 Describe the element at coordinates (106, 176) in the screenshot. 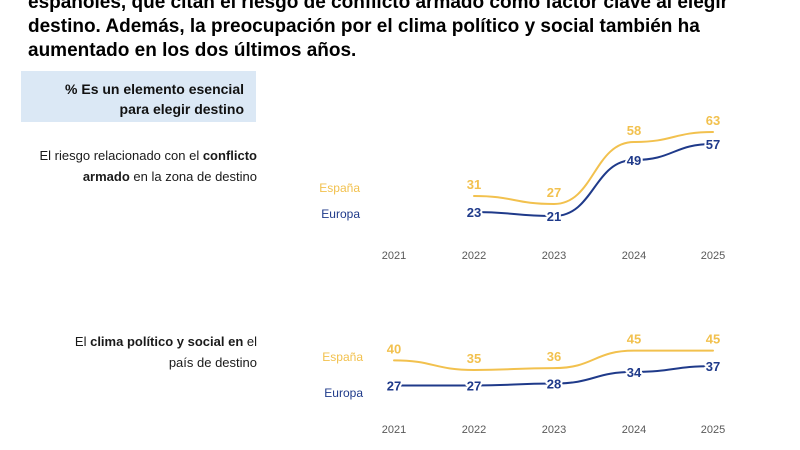

I see `chart-1-label-part: armado` at that location.